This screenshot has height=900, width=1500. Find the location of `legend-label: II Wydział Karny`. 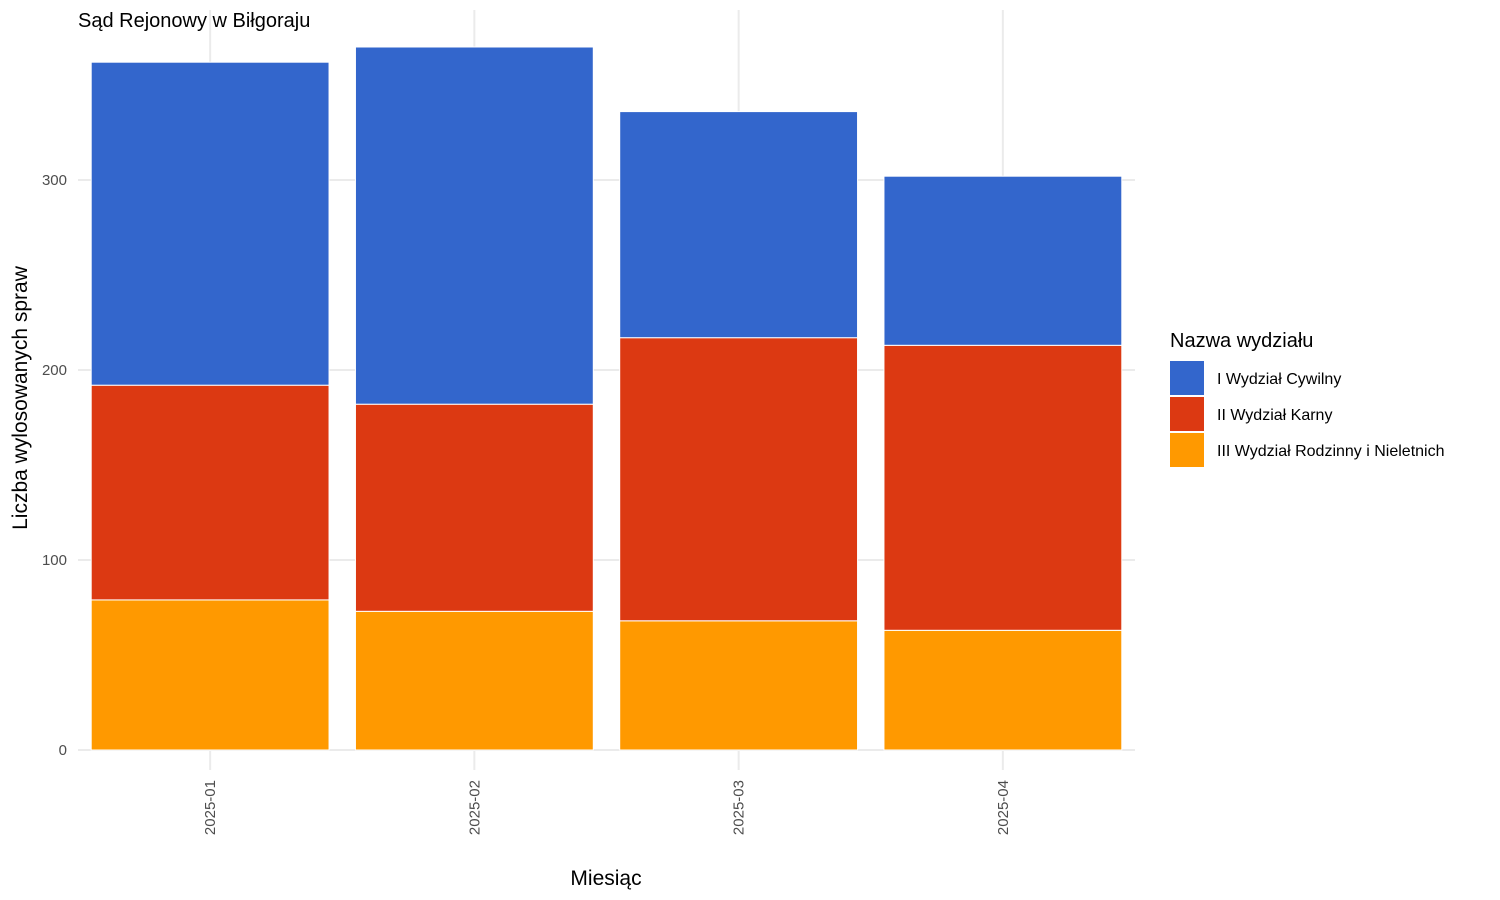

legend-label: II Wydział Karny is located at coordinates (1274, 415).